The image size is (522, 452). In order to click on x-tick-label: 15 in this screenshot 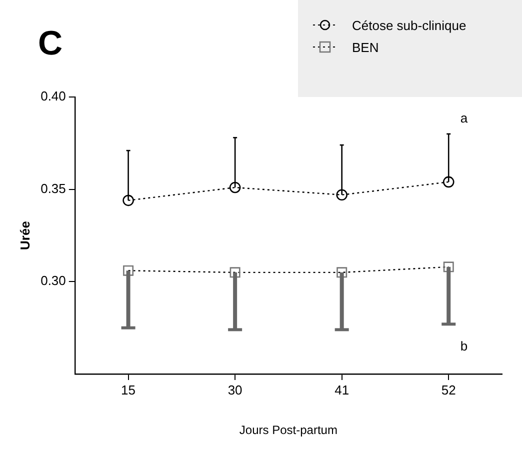, I will do `click(128, 390)`.